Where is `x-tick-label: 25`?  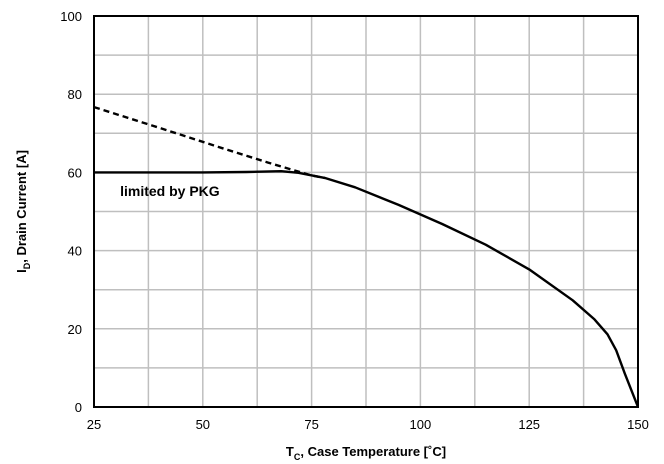 x-tick-label: 25 is located at coordinates (94, 424).